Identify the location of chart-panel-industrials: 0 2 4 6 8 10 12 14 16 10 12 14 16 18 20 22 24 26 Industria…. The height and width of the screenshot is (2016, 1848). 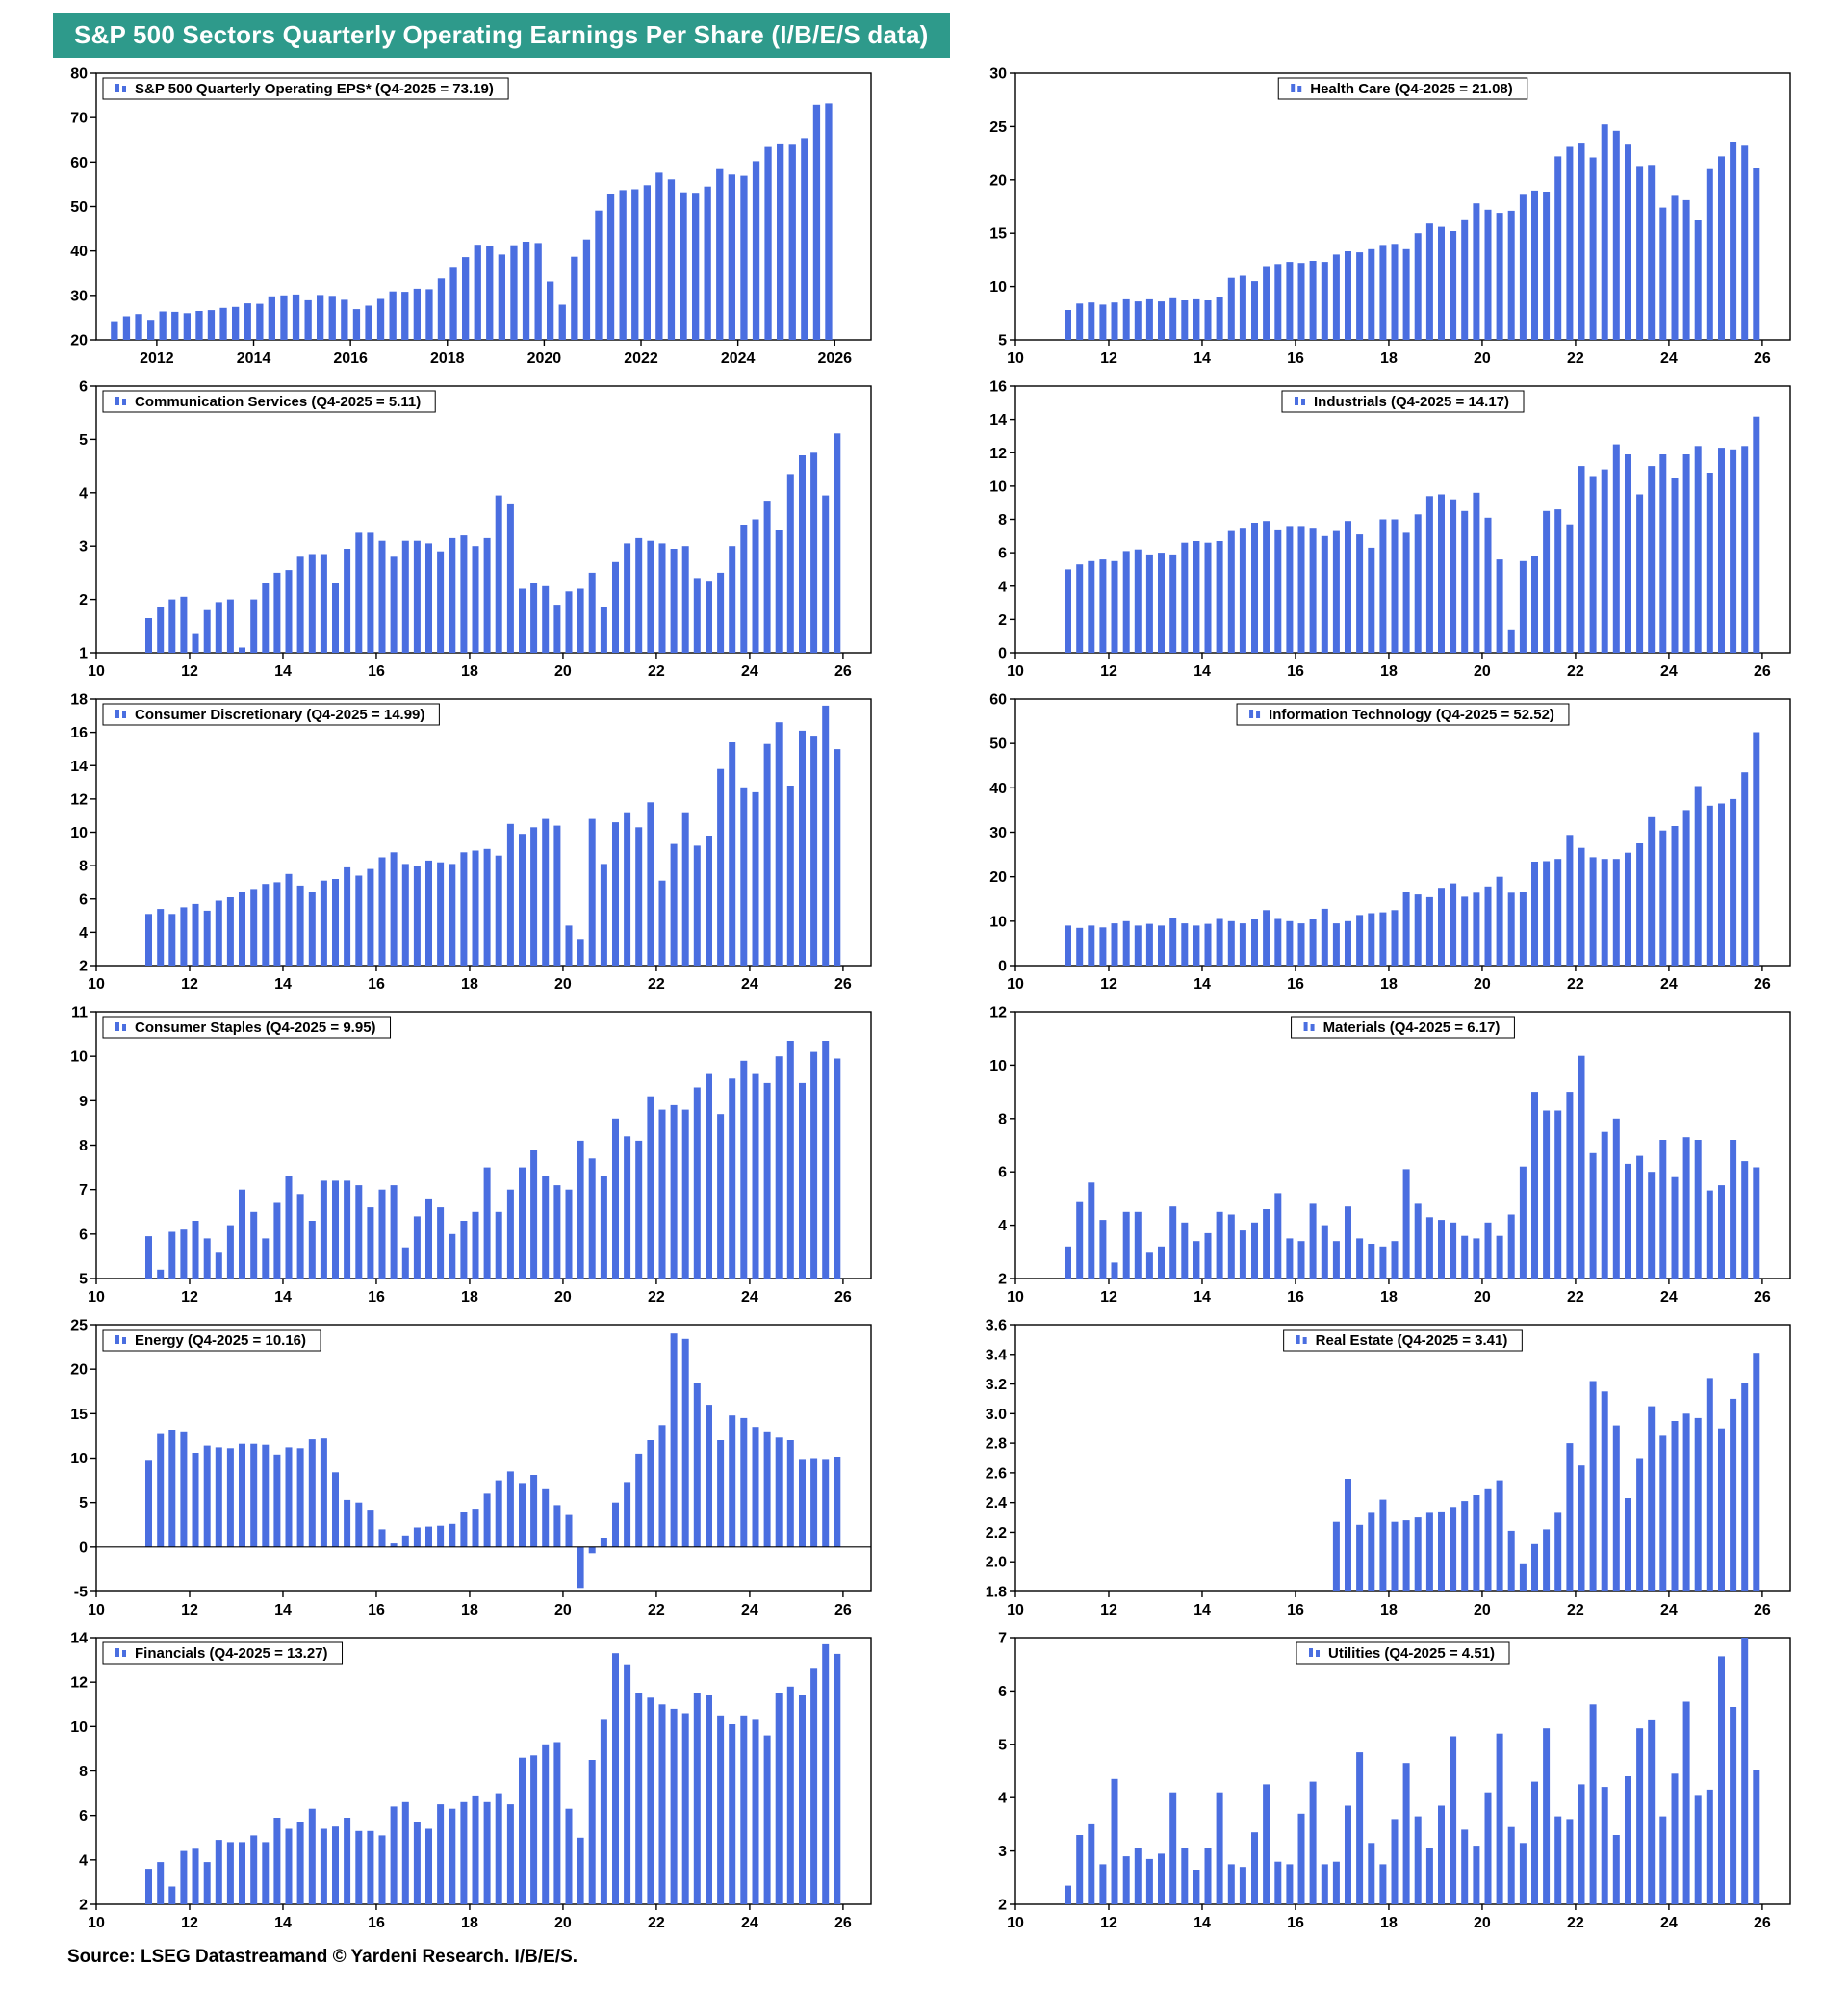
(1383, 532).